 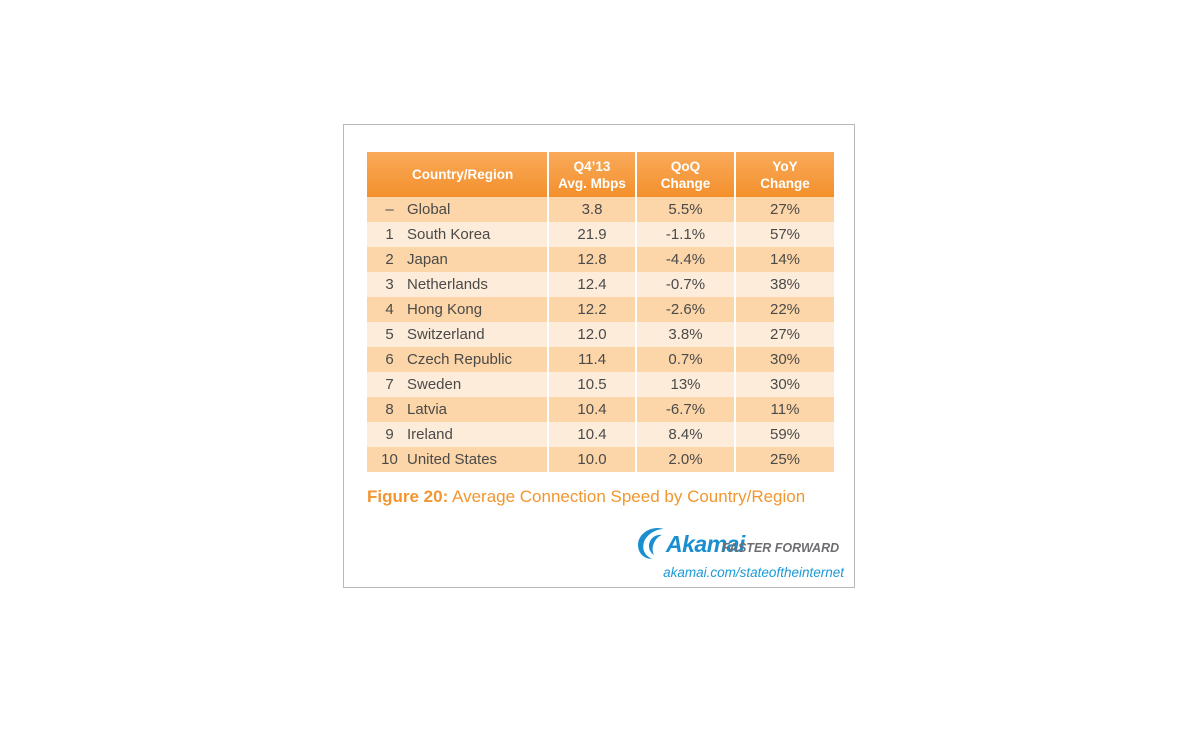 I want to click on cell-qoq: -0.7%, so click(x=686, y=284).